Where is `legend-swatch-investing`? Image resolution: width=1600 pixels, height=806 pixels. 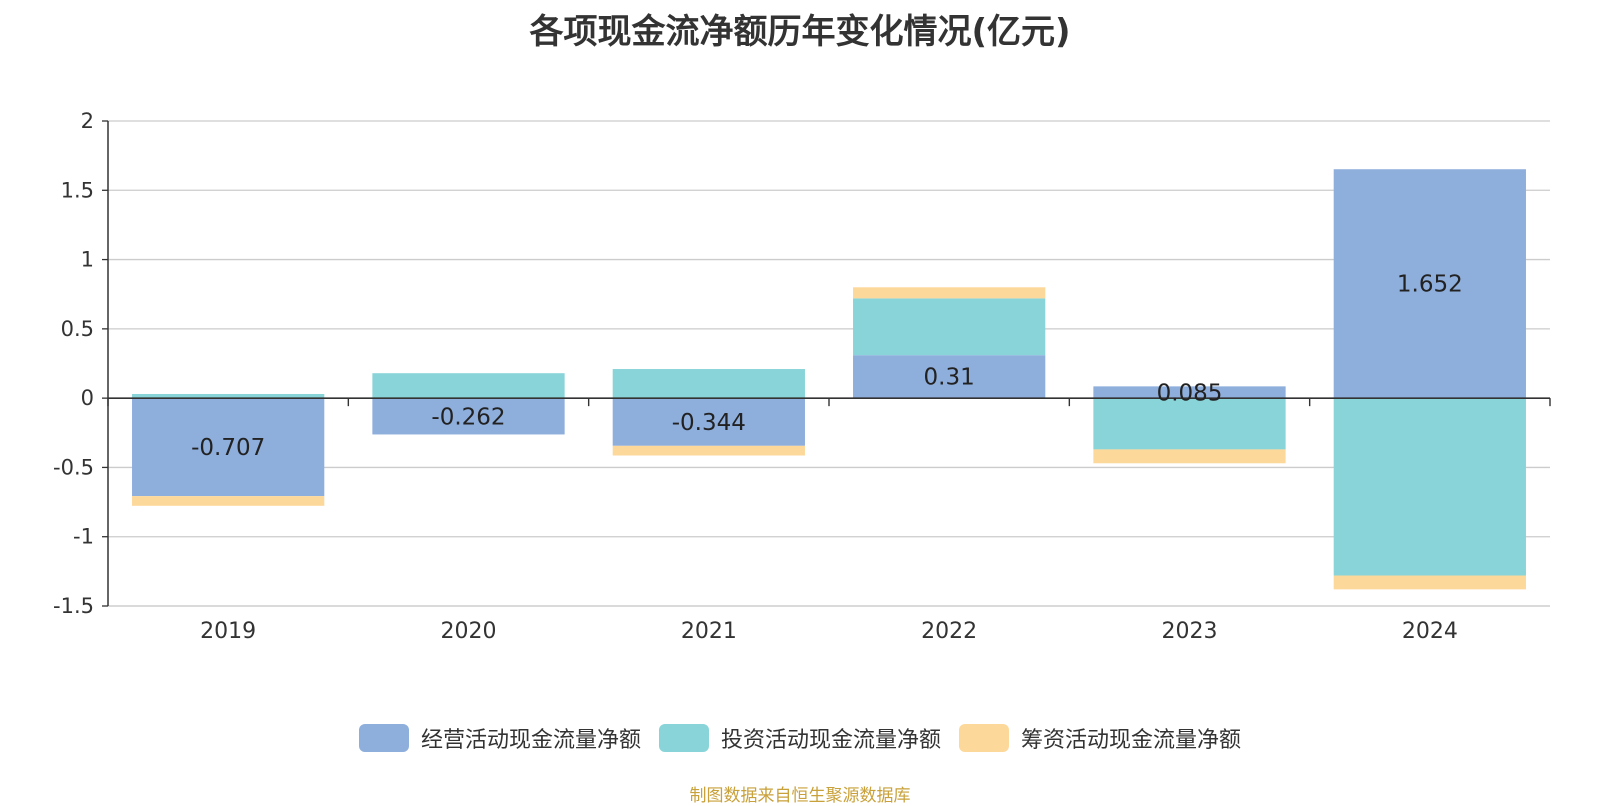 legend-swatch-investing is located at coordinates (683, 738).